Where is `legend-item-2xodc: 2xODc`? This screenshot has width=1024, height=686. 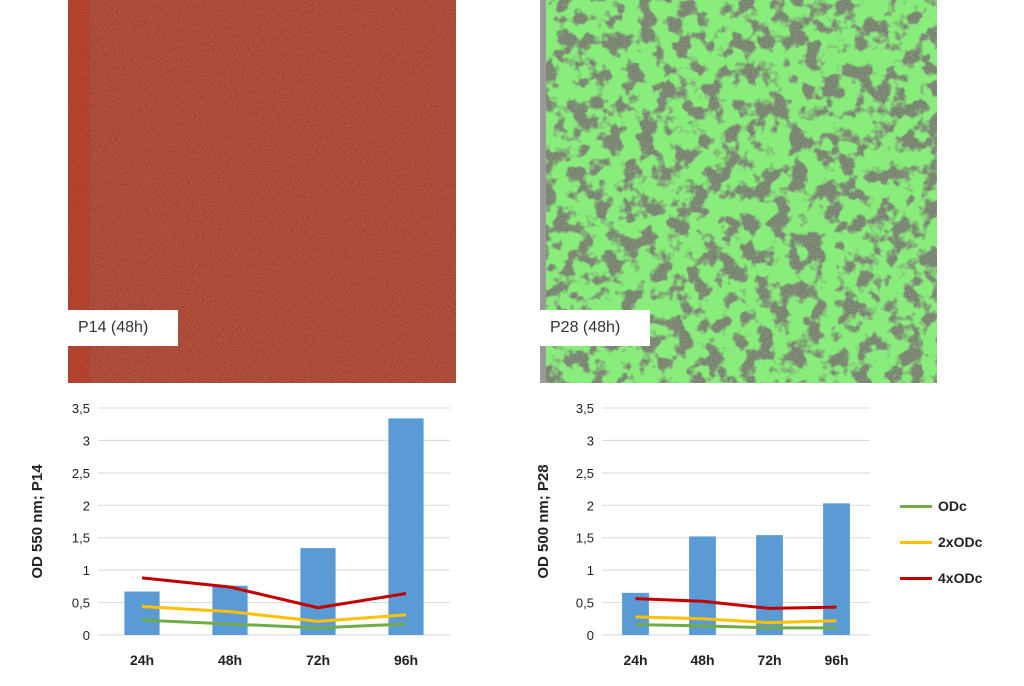 legend-item-2xodc: 2xODc is located at coordinates (941, 542).